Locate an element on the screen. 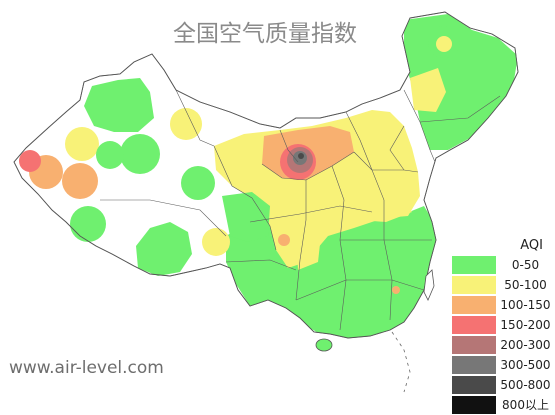 This screenshot has width=555, height=415. site-watermark: www.air-level.com is located at coordinates (86, 368).